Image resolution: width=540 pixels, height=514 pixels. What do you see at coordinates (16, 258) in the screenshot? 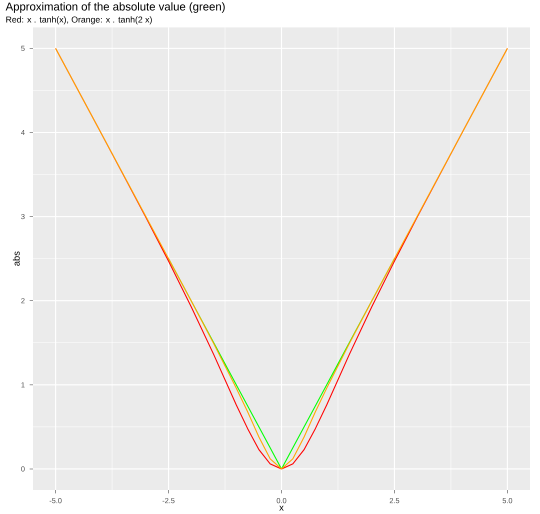
I see `y-axis-title: abs` at bounding box center [16, 258].